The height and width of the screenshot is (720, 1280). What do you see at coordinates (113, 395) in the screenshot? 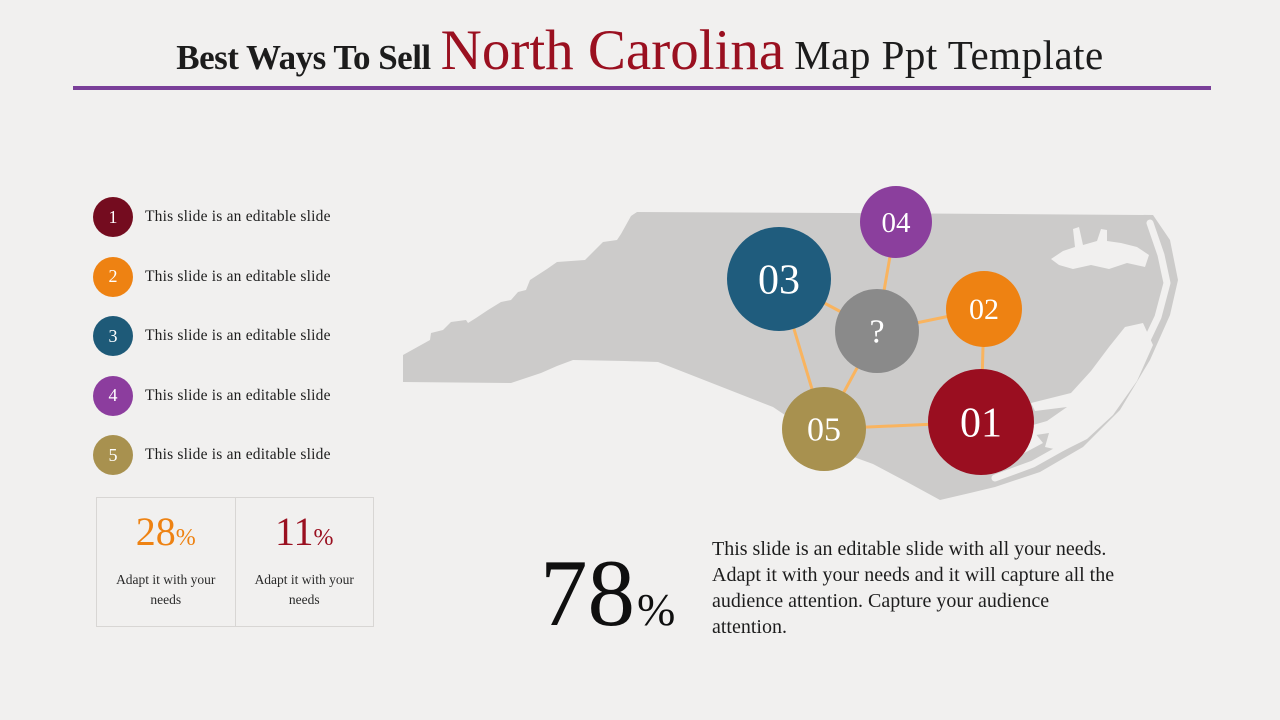
I see `list-bullet-4: 4` at bounding box center [113, 395].